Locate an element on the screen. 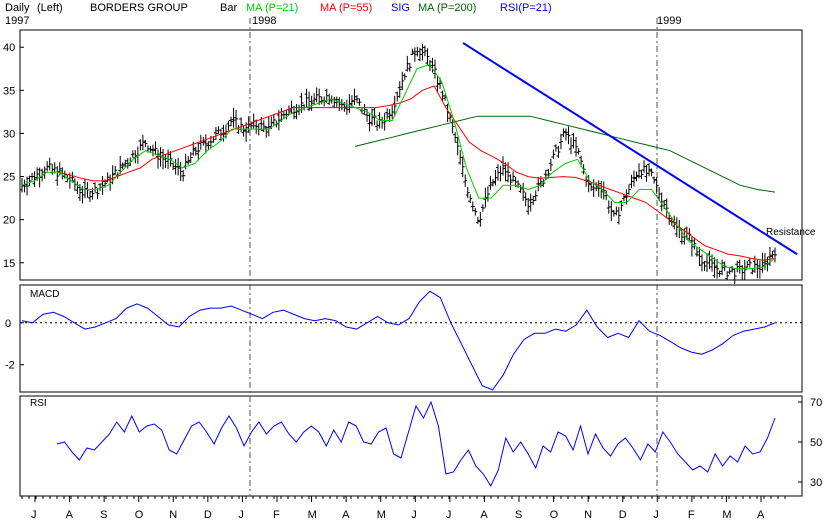 The width and height of the screenshot is (825, 528). price-tick-label: 30 is located at coordinates (9, 134).